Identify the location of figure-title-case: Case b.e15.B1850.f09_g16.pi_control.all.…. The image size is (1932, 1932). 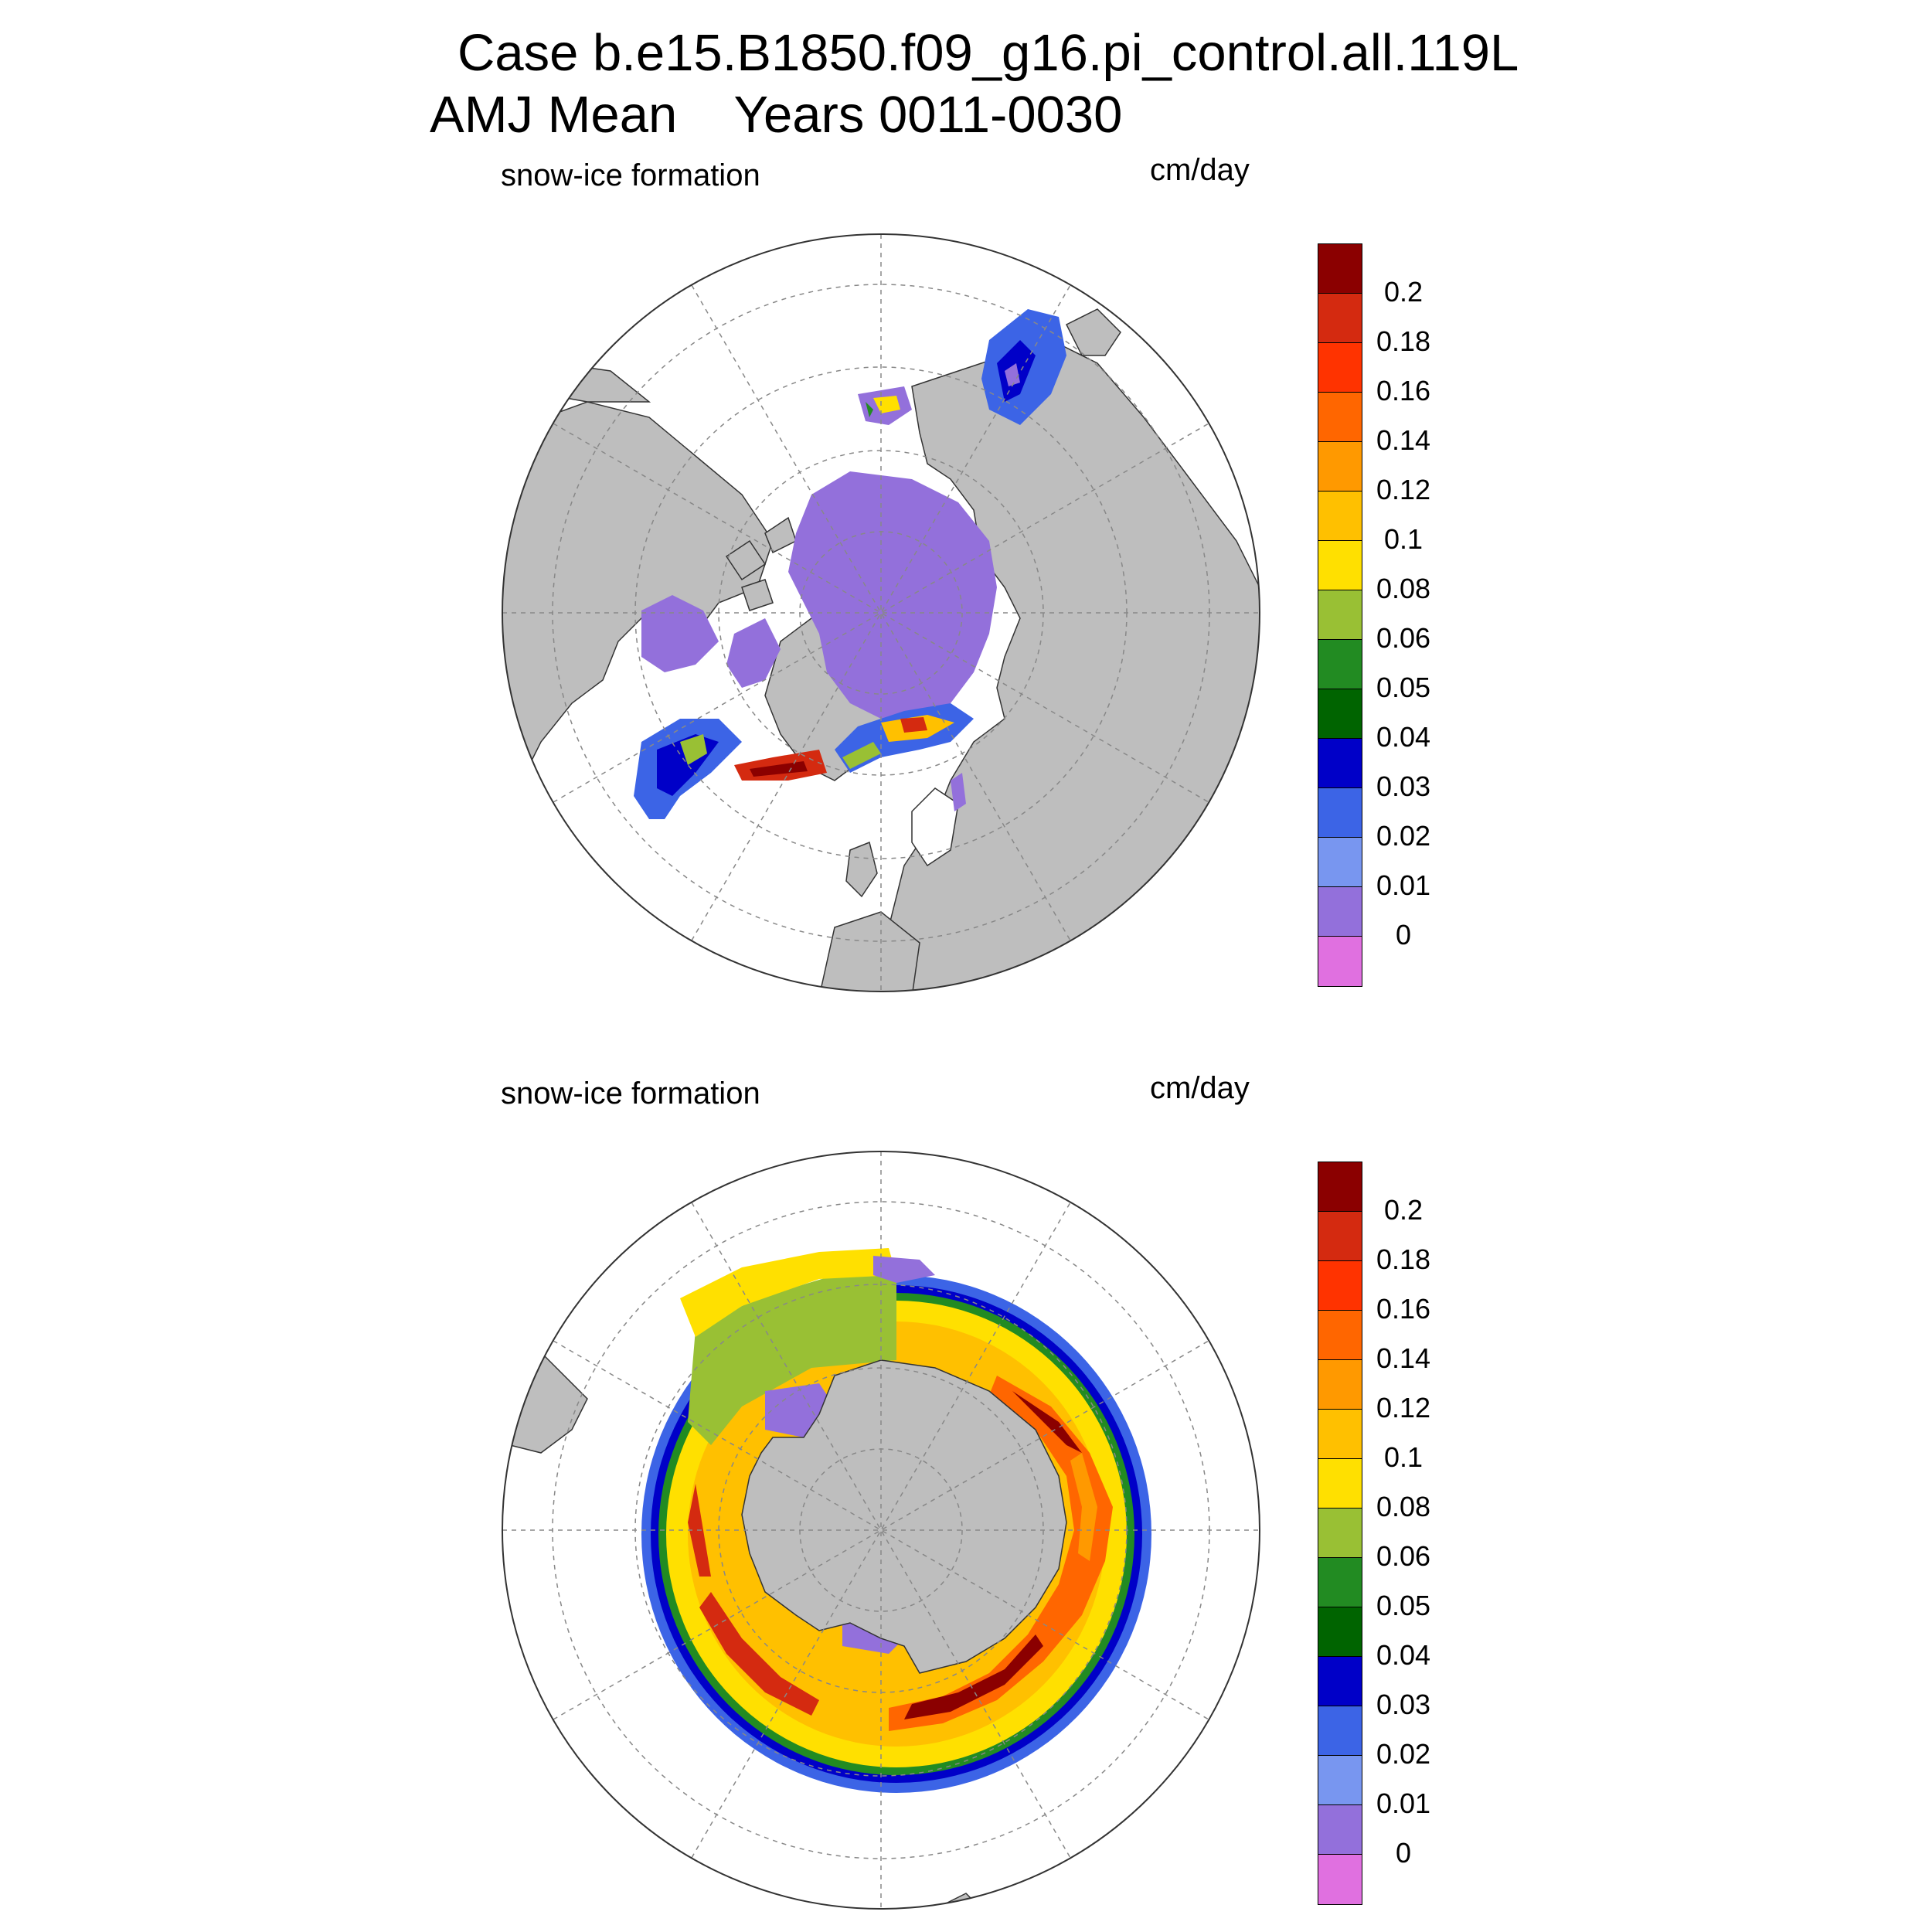
(988, 53).